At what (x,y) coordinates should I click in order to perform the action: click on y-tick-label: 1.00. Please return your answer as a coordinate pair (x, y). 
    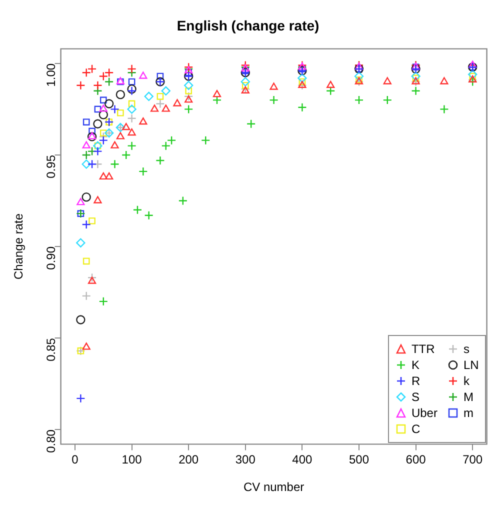
    Looking at the image, I should click on (51, 75).